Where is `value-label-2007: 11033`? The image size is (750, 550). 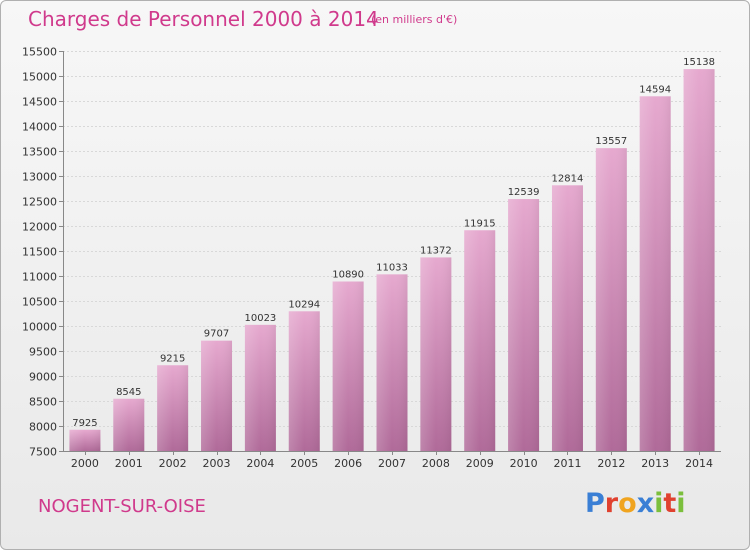
value-label-2007: 11033 is located at coordinates (392, 267).